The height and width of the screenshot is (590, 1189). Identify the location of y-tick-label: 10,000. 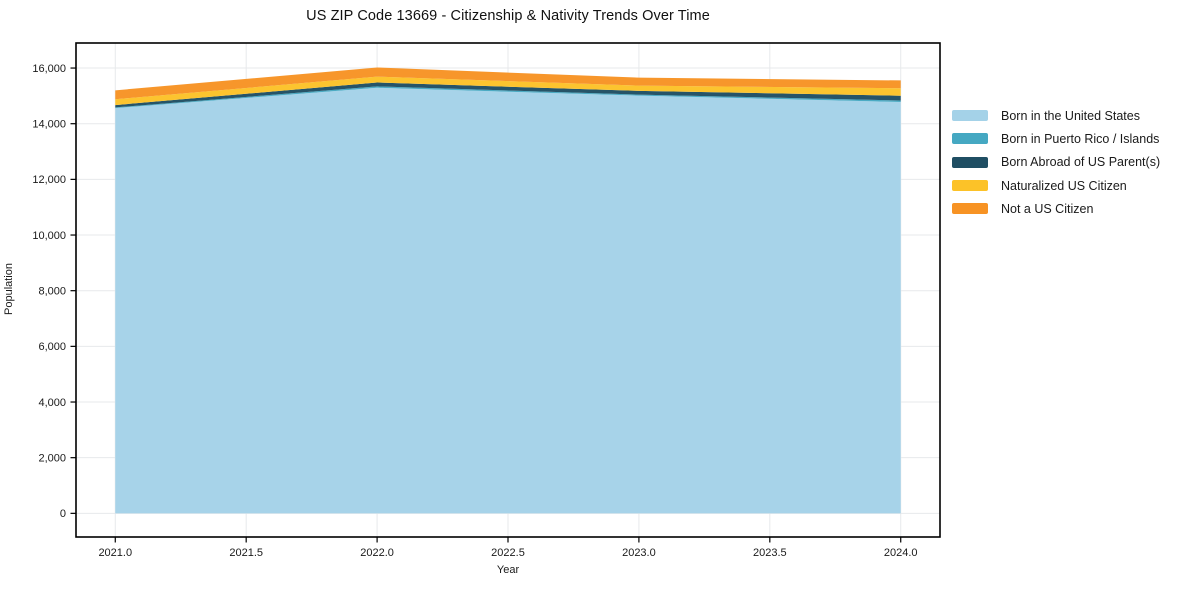
(49, 236).